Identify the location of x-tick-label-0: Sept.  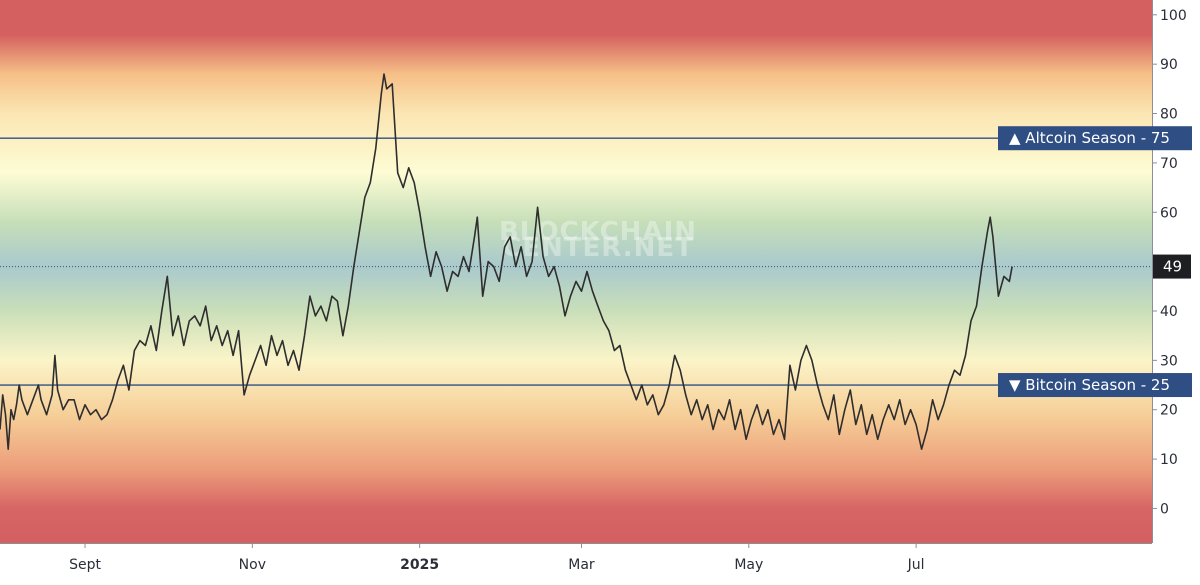
(85, 565).